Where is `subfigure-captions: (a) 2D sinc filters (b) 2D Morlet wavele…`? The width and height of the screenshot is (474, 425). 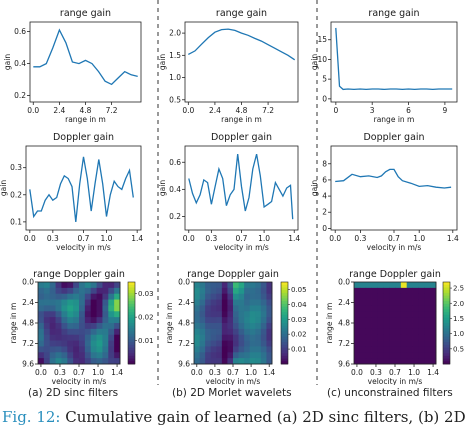
subfigure-captions: (a) 2D sinc filters (b) 2D Morlet wavele… is located at coordinates (237, 395).